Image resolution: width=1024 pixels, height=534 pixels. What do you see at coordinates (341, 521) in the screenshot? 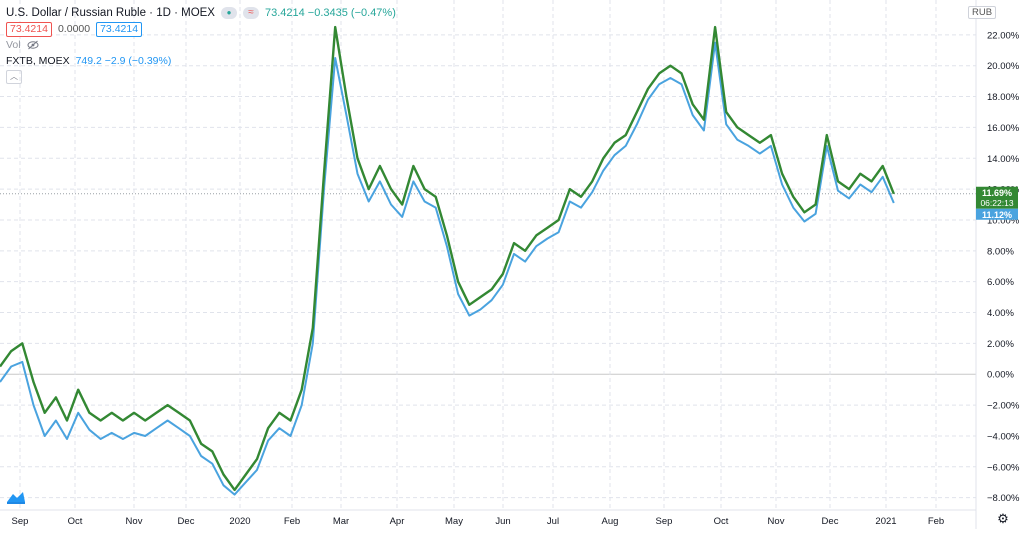
I see `x-tick-label: Mar` at bounding box center [341, 521].